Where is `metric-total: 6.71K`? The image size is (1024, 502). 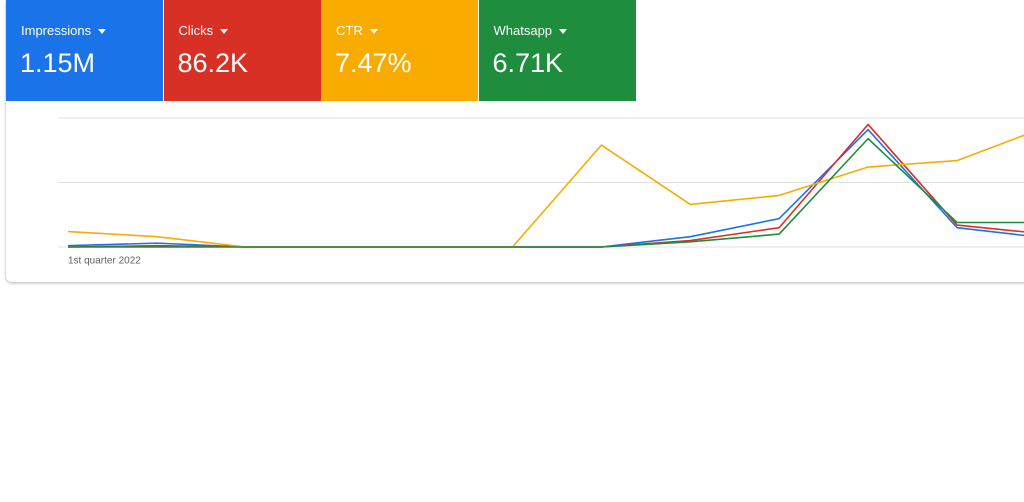 metric-total: 6.71K is located at coordinates (528, 63).